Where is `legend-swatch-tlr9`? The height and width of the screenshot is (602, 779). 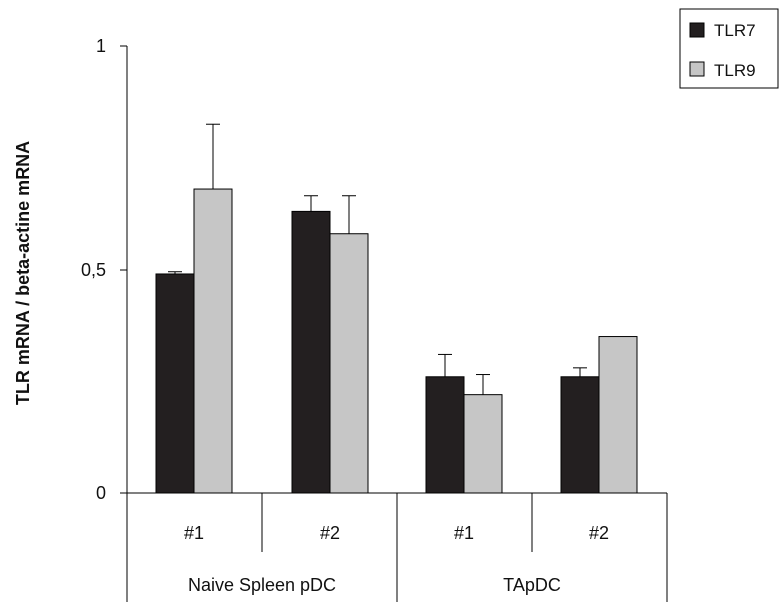
legend-swatch-tlr9 is located at coordinates (697, 69).